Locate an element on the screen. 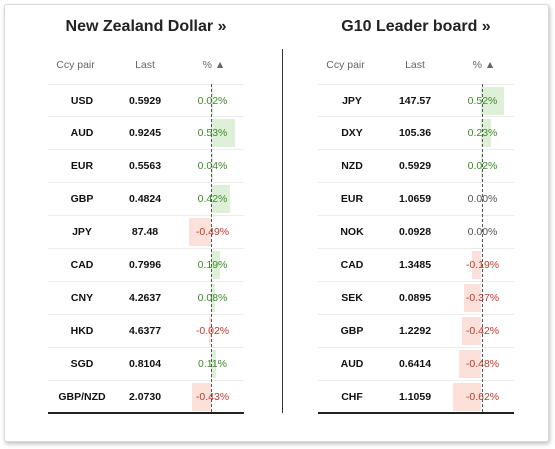 This screenshot has width=555, height=449. last-price-cell: 1.3485 is located at coordinates (415, 265).